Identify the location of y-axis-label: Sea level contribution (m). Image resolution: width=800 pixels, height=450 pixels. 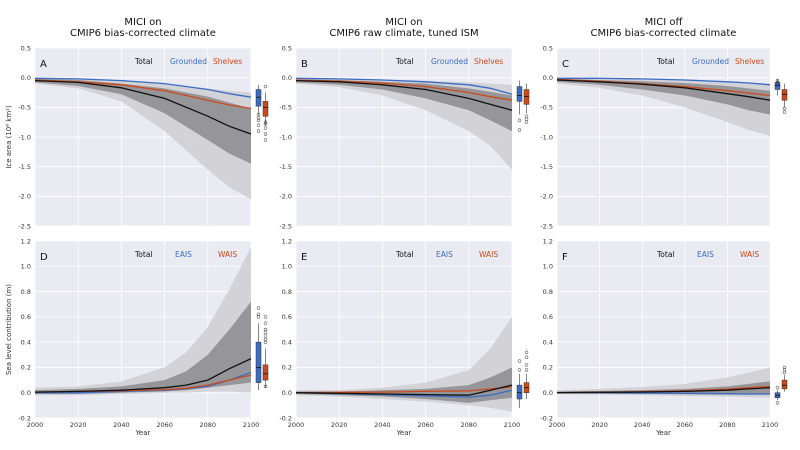
(9, 329).